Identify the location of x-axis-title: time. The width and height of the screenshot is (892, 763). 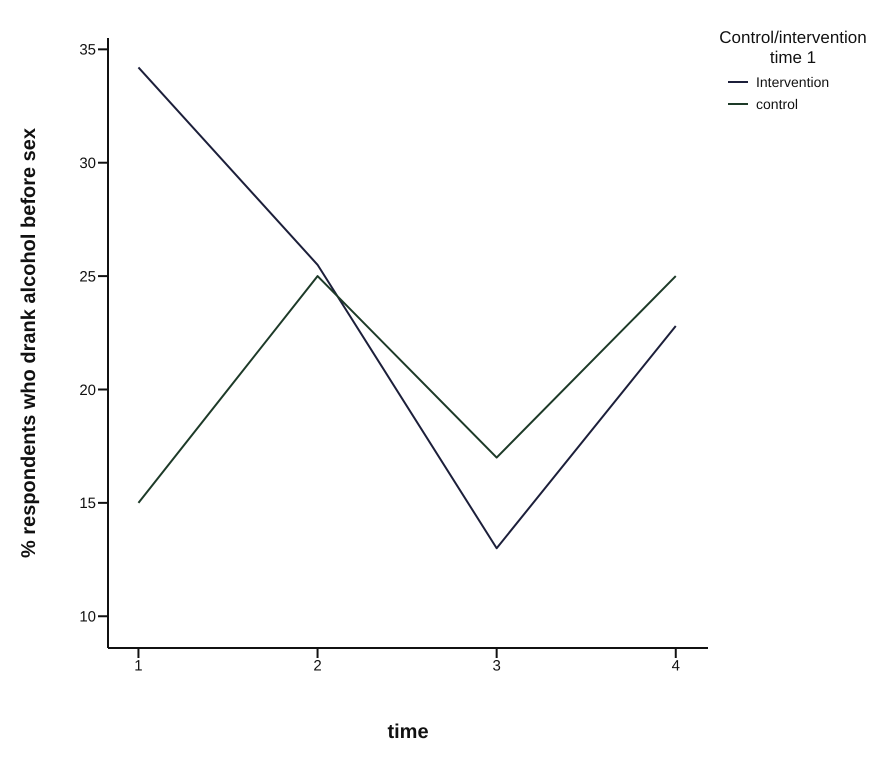
(408, 732).